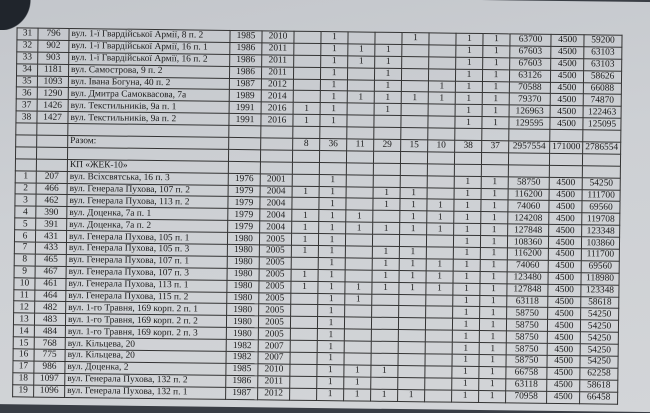 This screenshot has height=413, width=650. Describe the element at coordinates (601, 148) in the screenshot. I see `summary-net: 2786554` at that location.